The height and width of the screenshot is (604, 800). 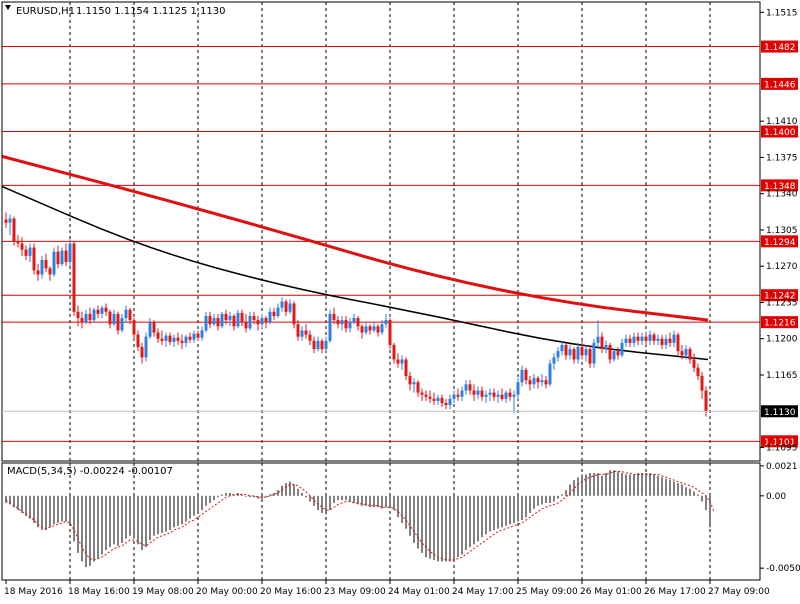 What do you see at coordinates (782, 267) in the screenshot?
I see `price-tick-label: 1.1270` at bounding box center [782, 267].